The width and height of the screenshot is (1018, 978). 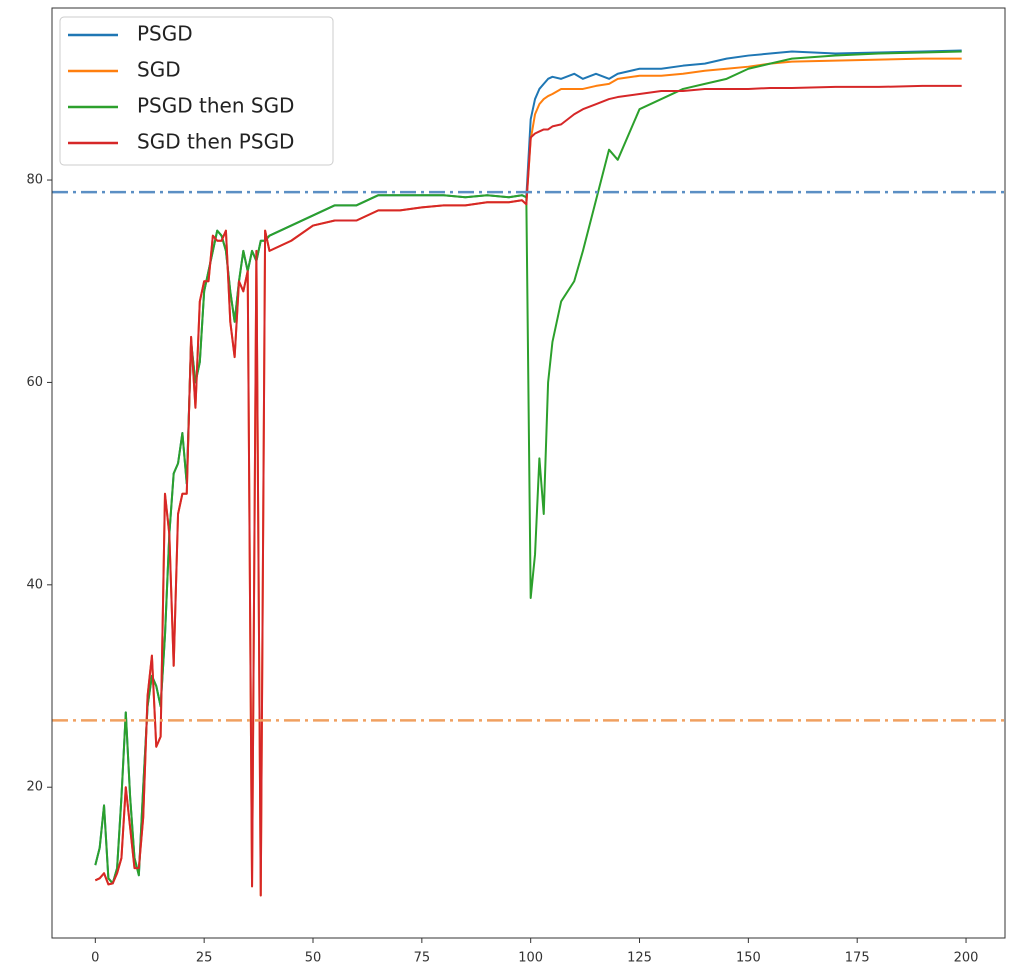 What do you see at coordinates (422, 958) in the screenshot?
I see `x-tick-label: 75` at bounding box center [422, 958].